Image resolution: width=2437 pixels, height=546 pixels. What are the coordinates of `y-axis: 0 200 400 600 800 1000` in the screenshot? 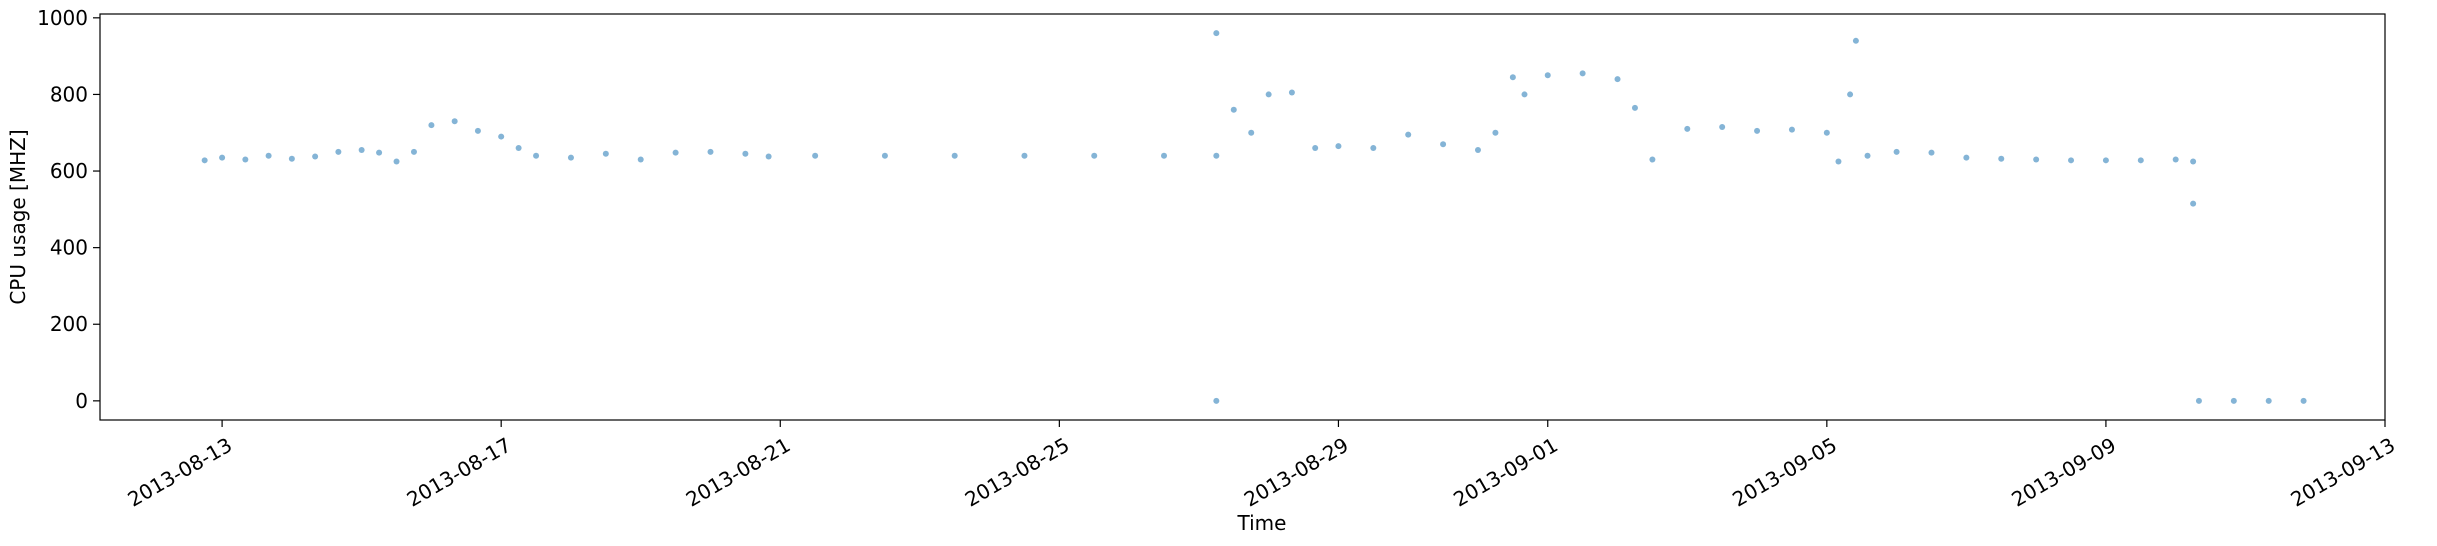 It's located at (68, 209).